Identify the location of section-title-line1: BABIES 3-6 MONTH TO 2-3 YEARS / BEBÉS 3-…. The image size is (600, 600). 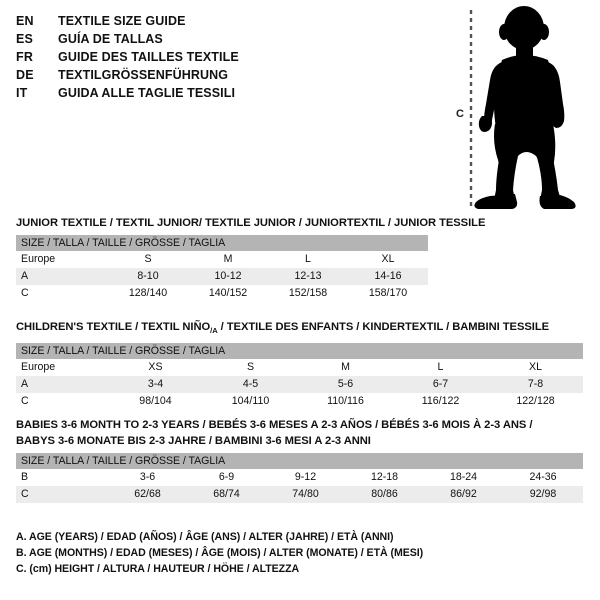
(274, 425).